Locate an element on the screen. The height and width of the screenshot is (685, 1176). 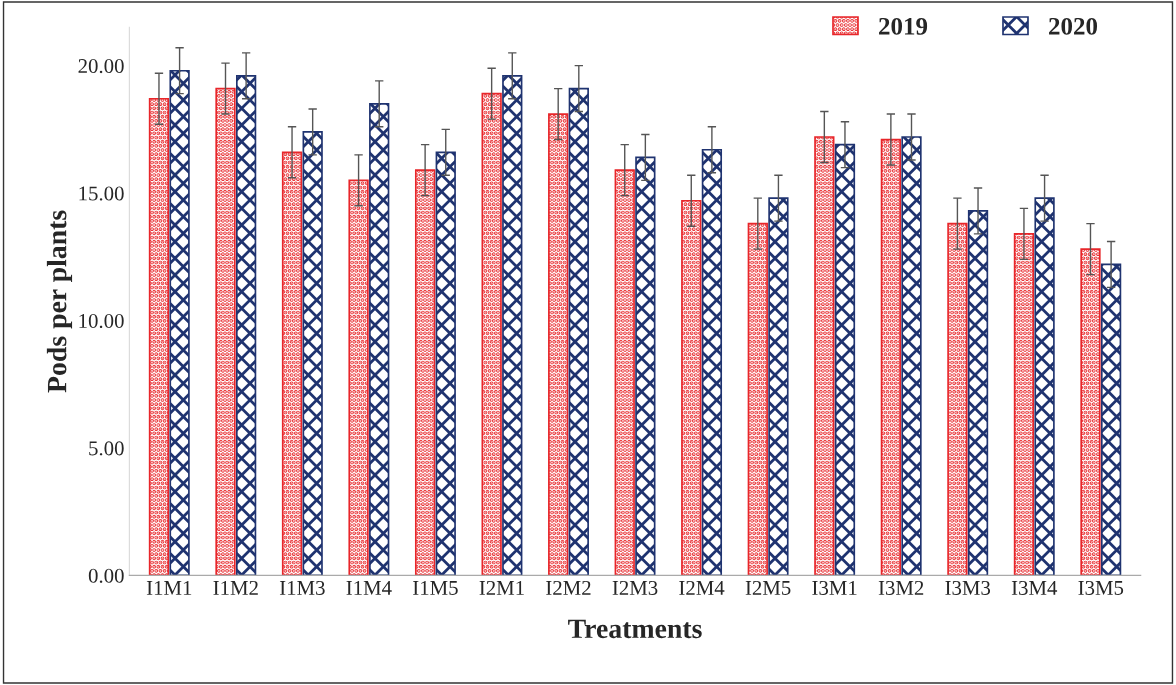
x-tick-label: I3M3 is located at coordinates (968, 587).